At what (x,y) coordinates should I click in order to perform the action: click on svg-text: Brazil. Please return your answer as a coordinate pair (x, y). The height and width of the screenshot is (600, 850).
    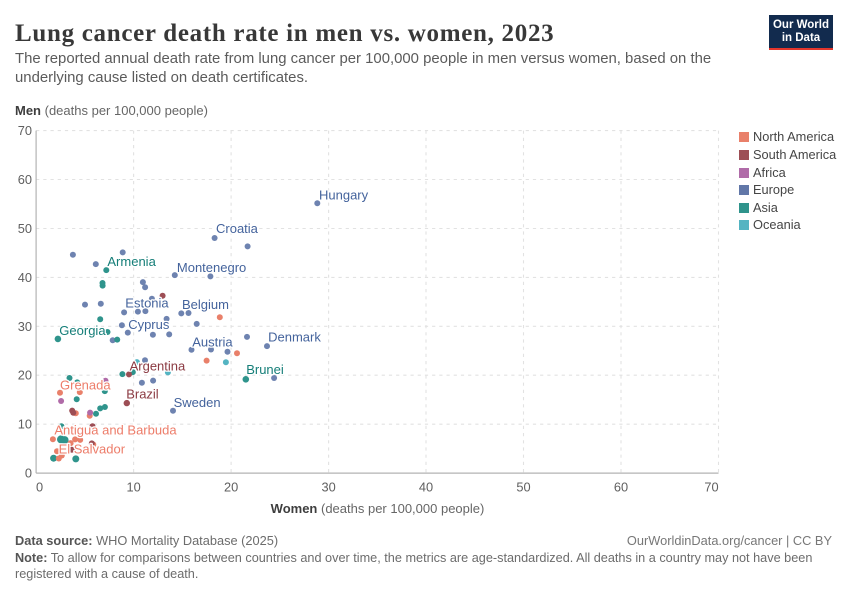
    Looking at the image, I should click on (142, 394).